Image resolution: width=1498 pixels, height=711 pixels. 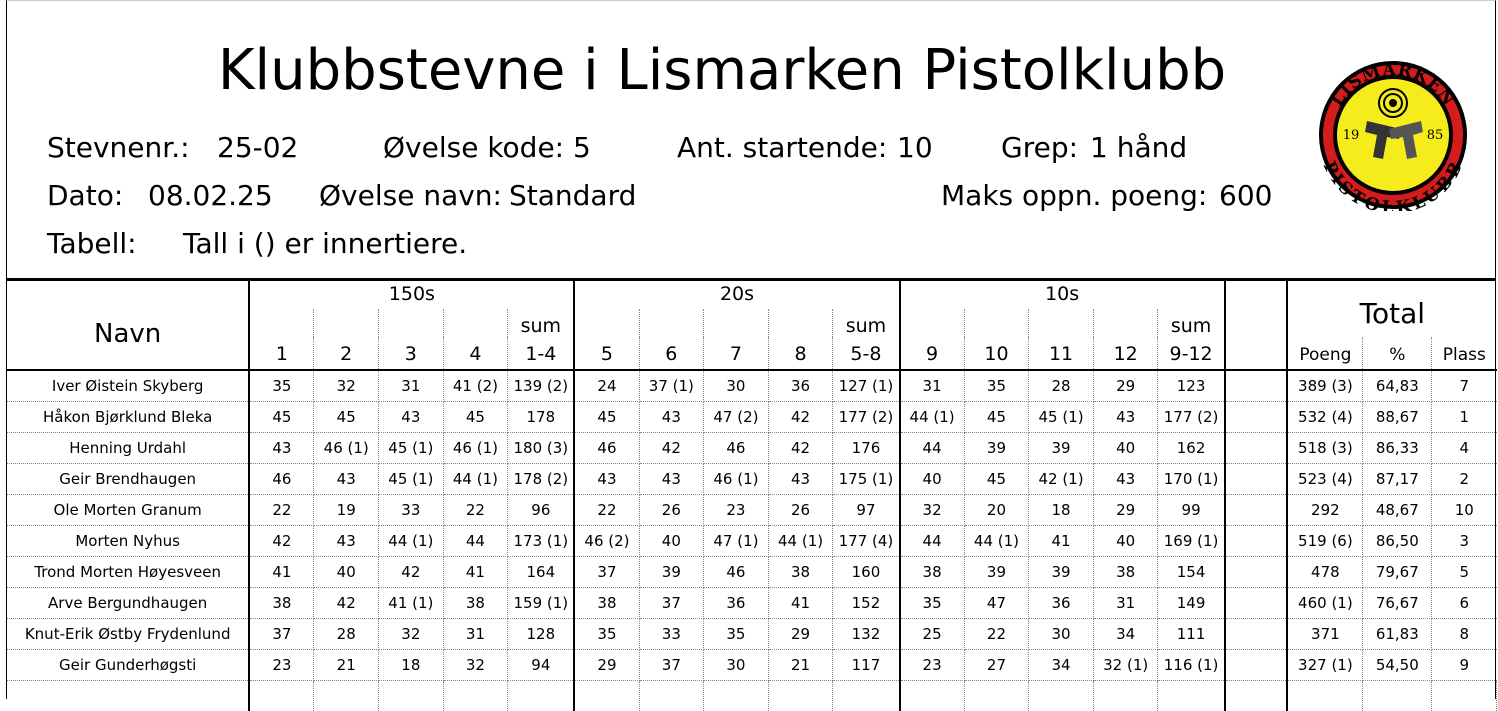 What do you see at coordinates (1061, 353) in the screenshot?
I see `header-col-11: 11` at bounding box center [1061, 353].